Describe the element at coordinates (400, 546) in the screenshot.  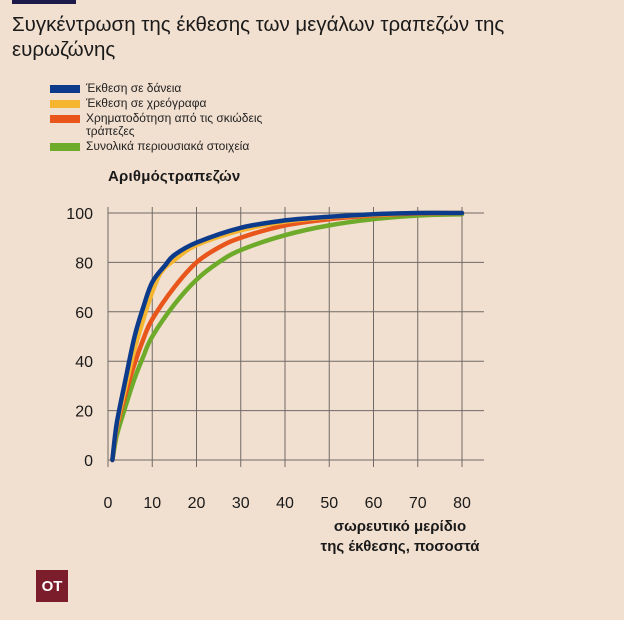
I see `x-axis-label-line-2: της έκθεσης, ποσοστά` at that location.